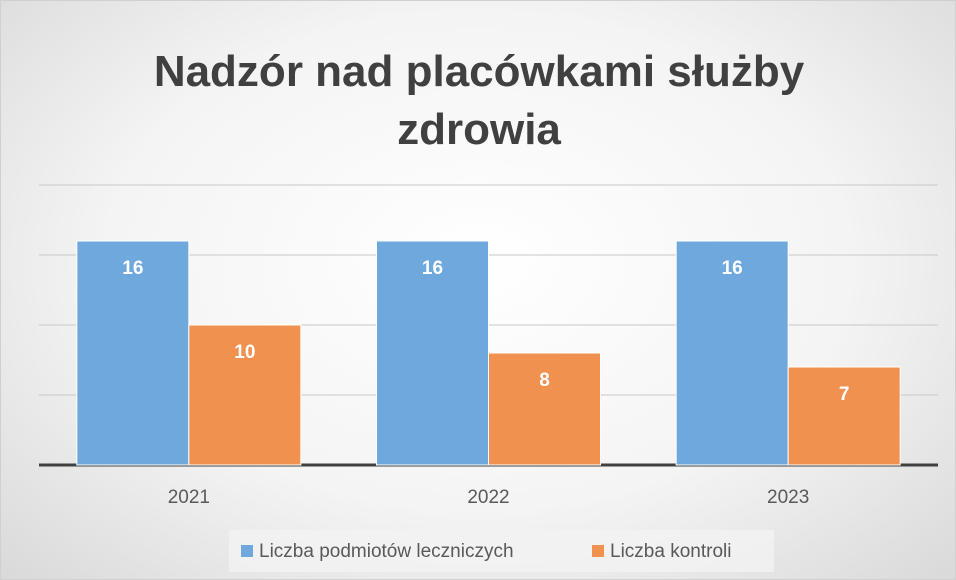 The image size is (956, 580). Describe the element at coordinates (189, 497) in the screenshot. I see `x-tick-label: 2021` at that location.